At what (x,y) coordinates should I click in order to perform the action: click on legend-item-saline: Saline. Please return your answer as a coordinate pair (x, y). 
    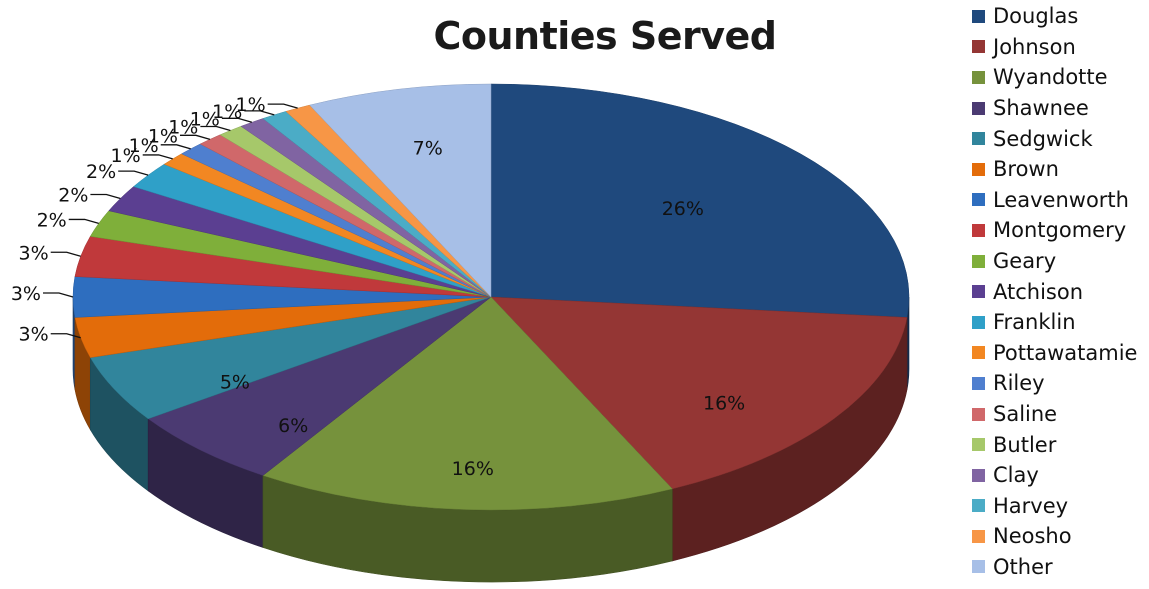
    Looking at the image, I should click on (1060, 414).